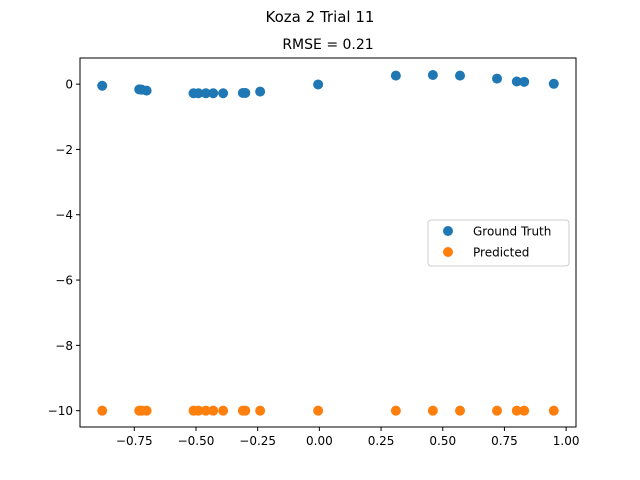  I want to click on legend-label-ground-truth: Ground Truth, so click(512, 232).